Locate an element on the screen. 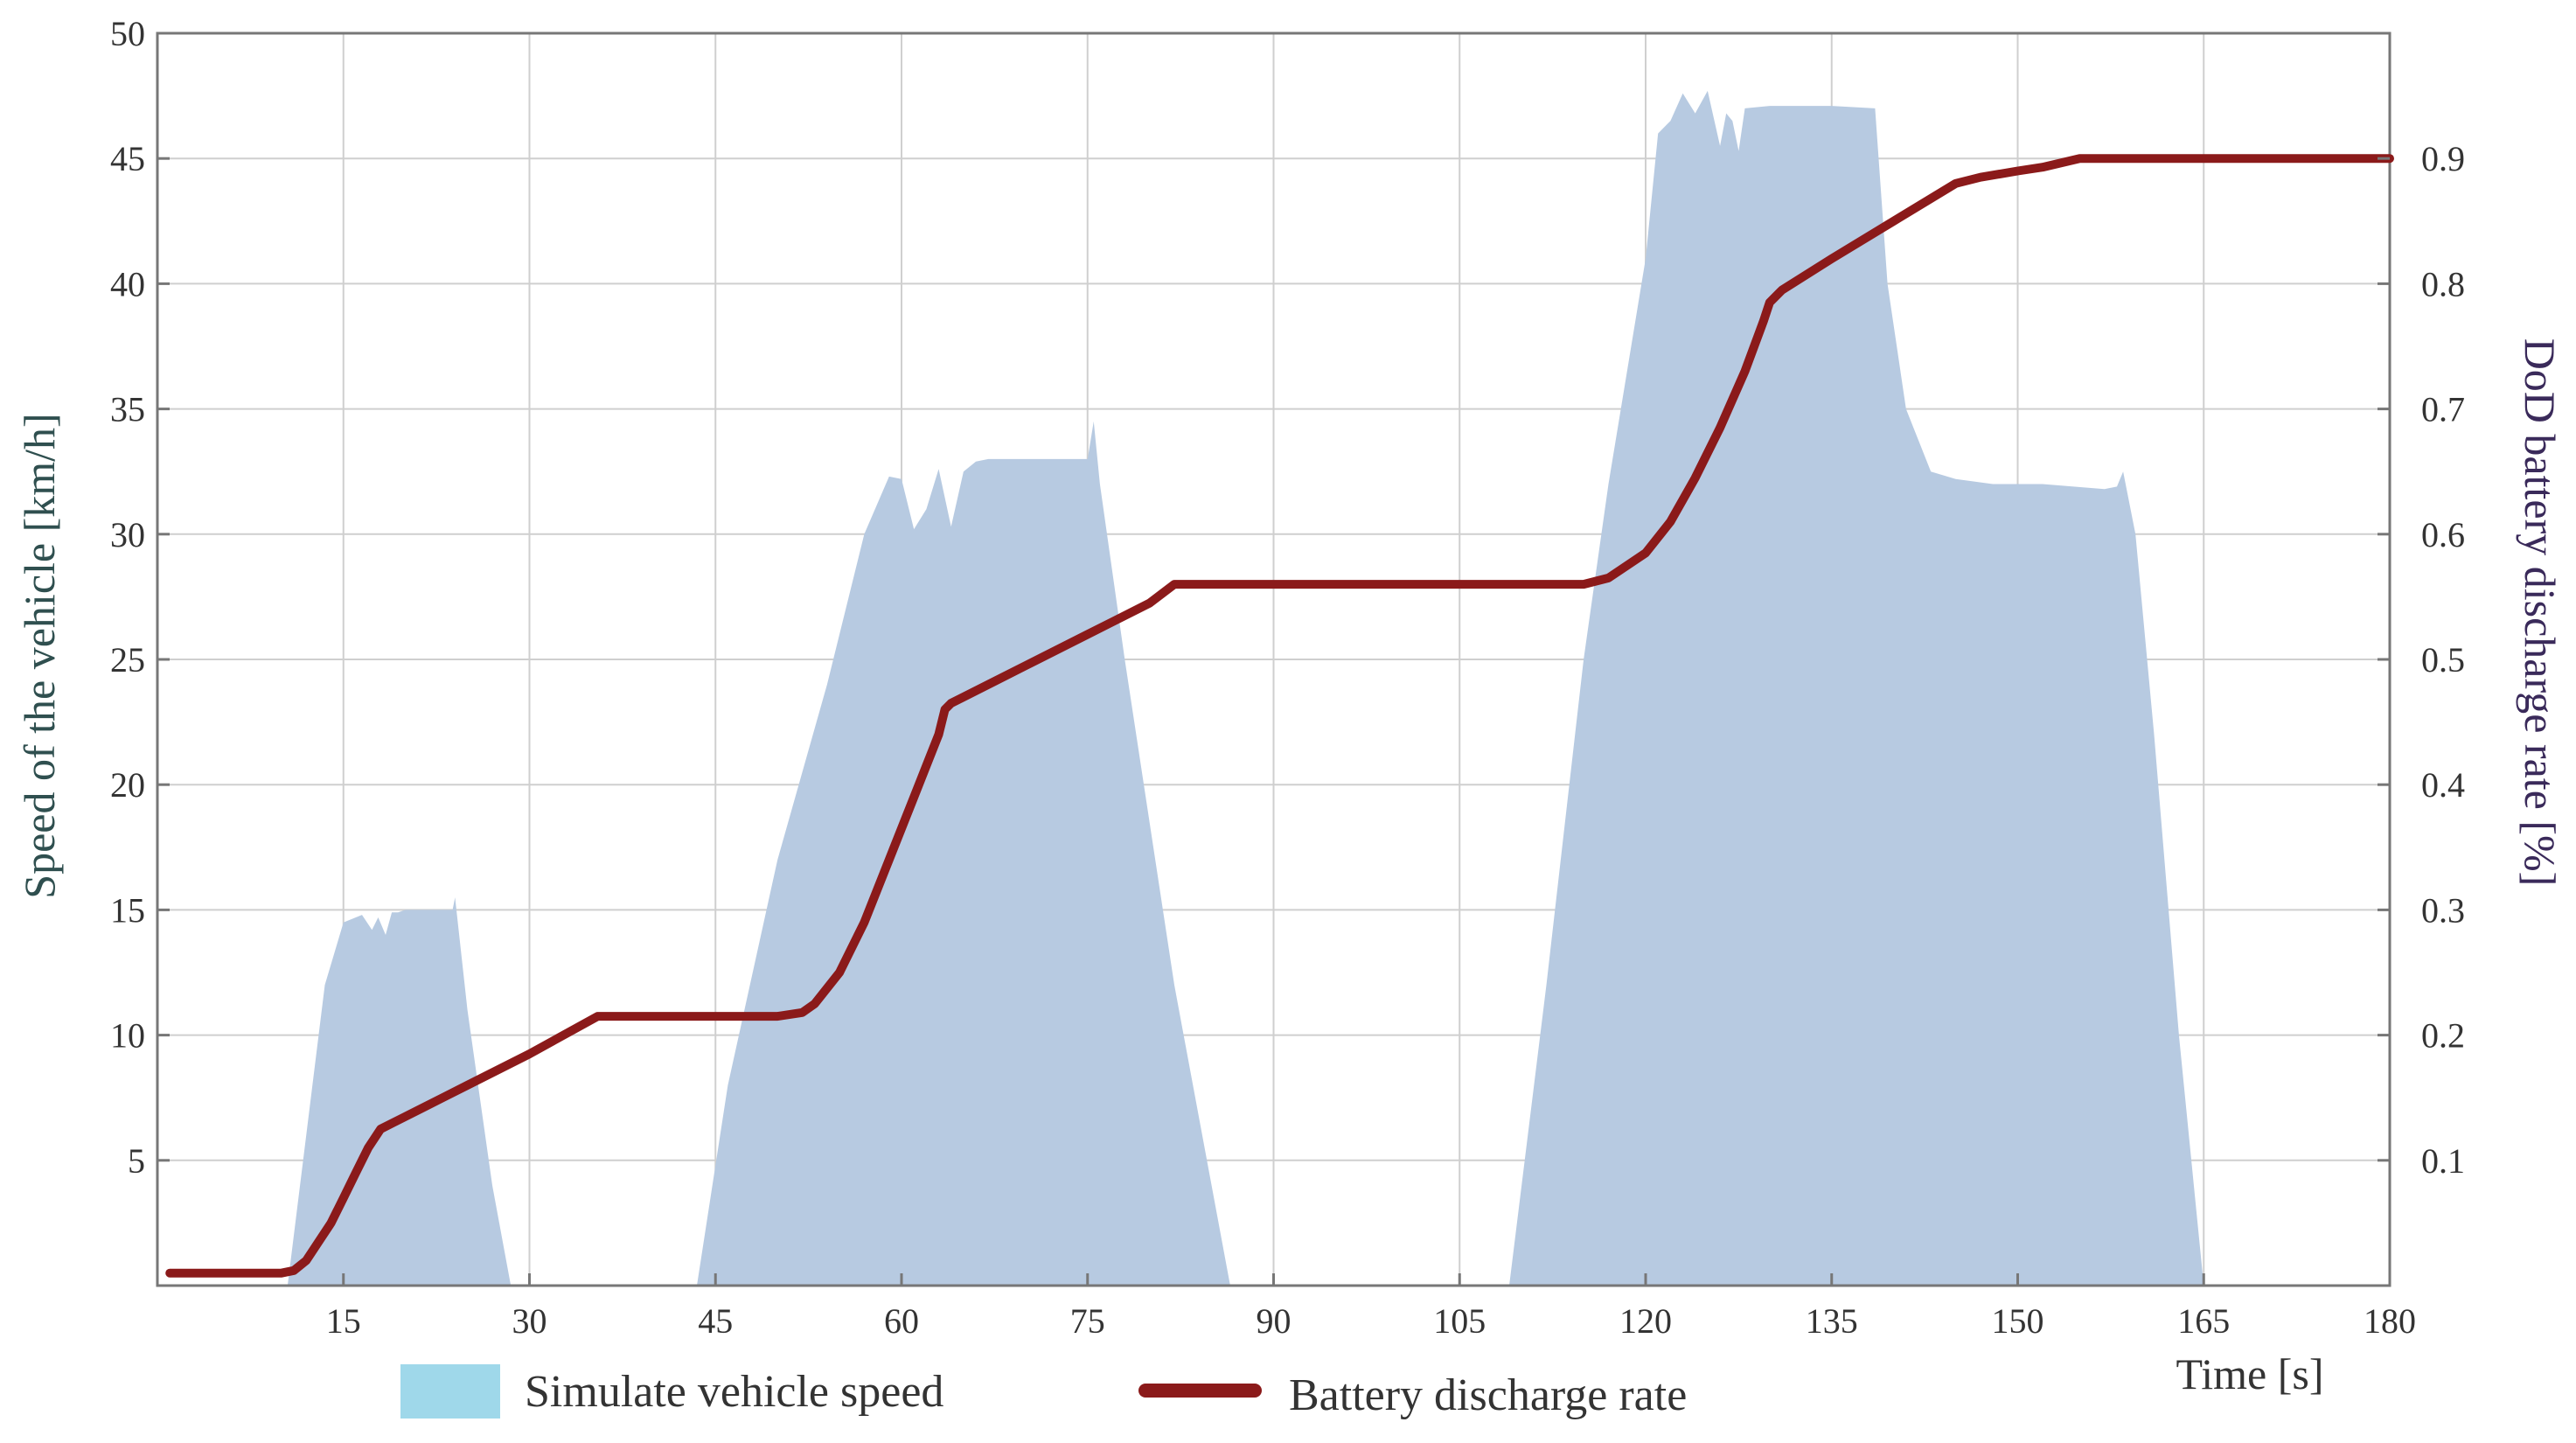 This screenshot has width=2576, height=1443. x-tick-label-3: 60 is located at coordinates (901, 1321).